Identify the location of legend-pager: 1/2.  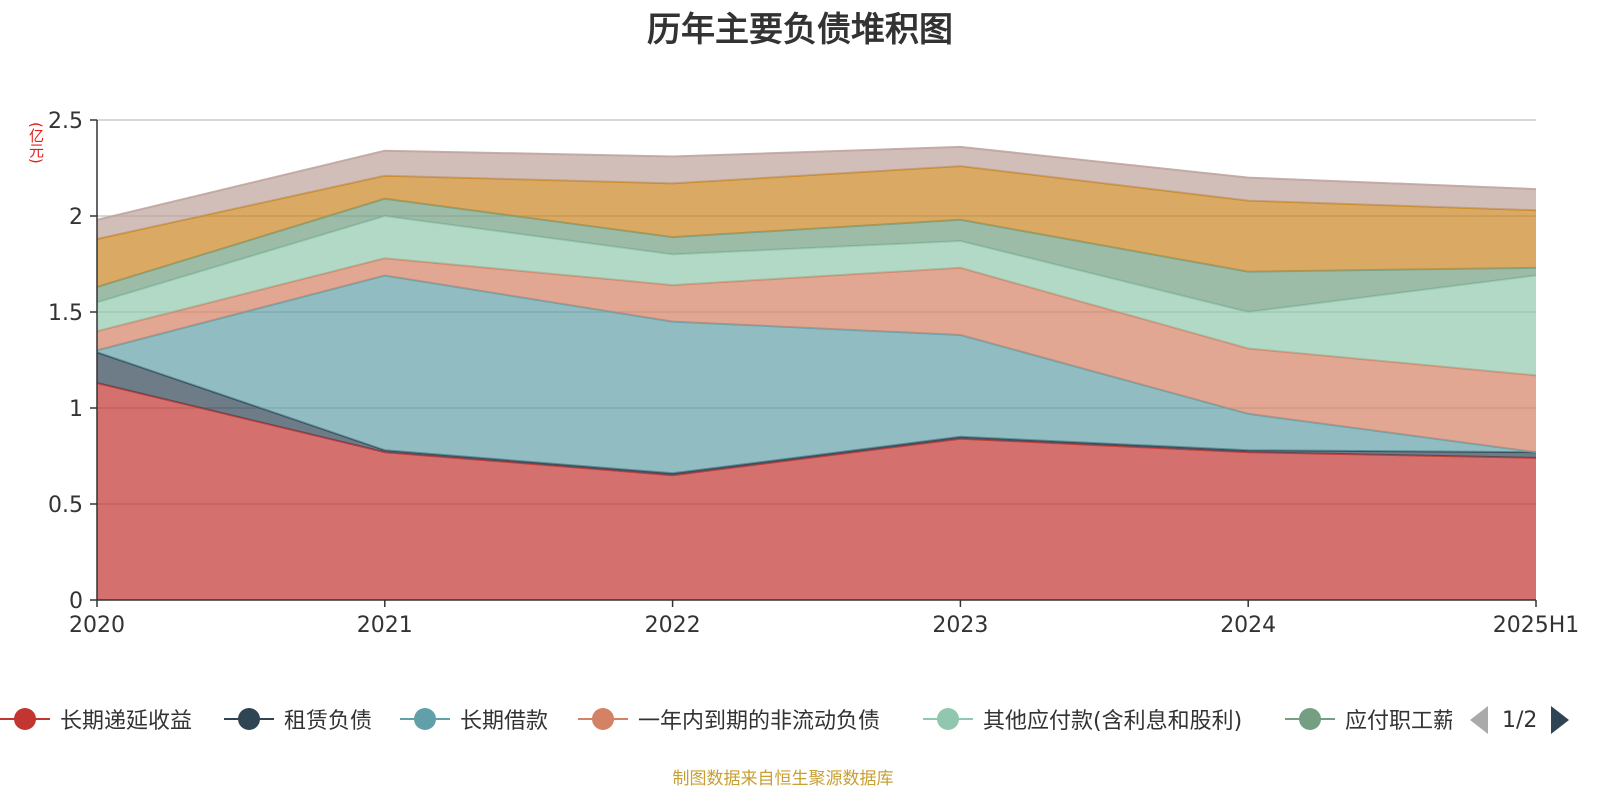
(1520, 720).